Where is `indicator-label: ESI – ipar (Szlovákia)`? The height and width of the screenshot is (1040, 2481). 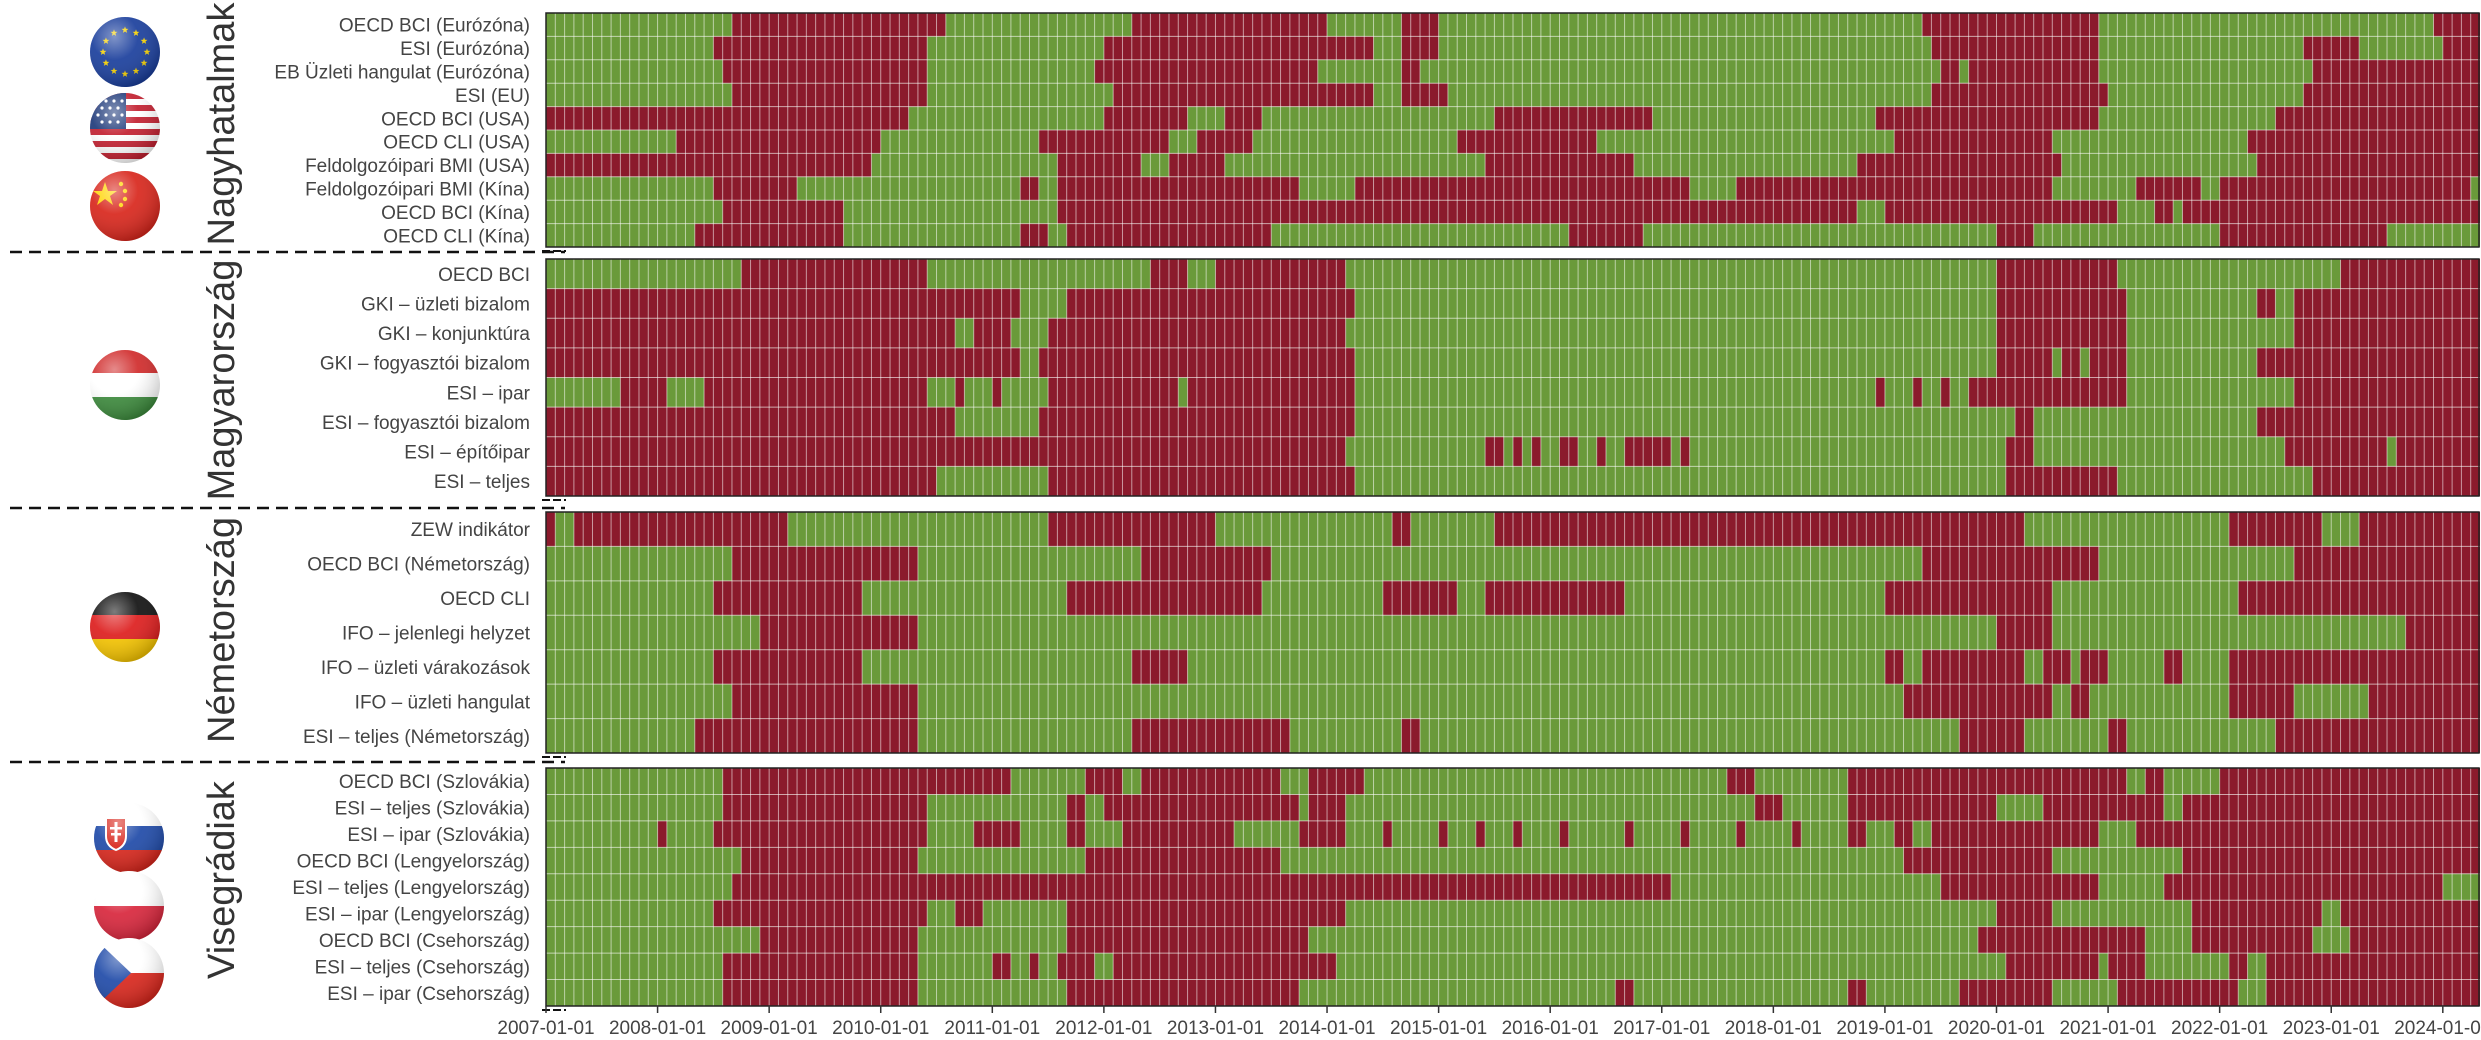
indicator-label: ESI – ipar (Szlovákia) is located at coordinates (438, 835).